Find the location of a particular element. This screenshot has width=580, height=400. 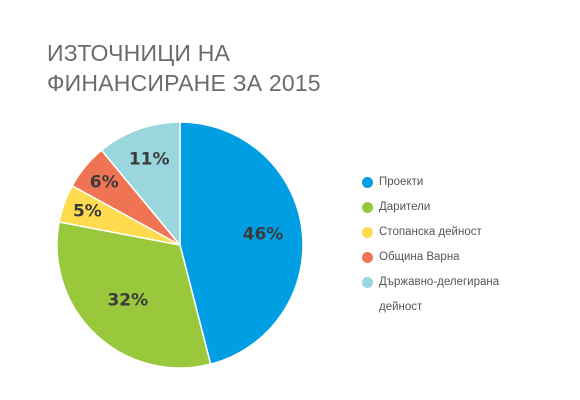

pie-slice-state-delegated is located at coordinates (140, 184).